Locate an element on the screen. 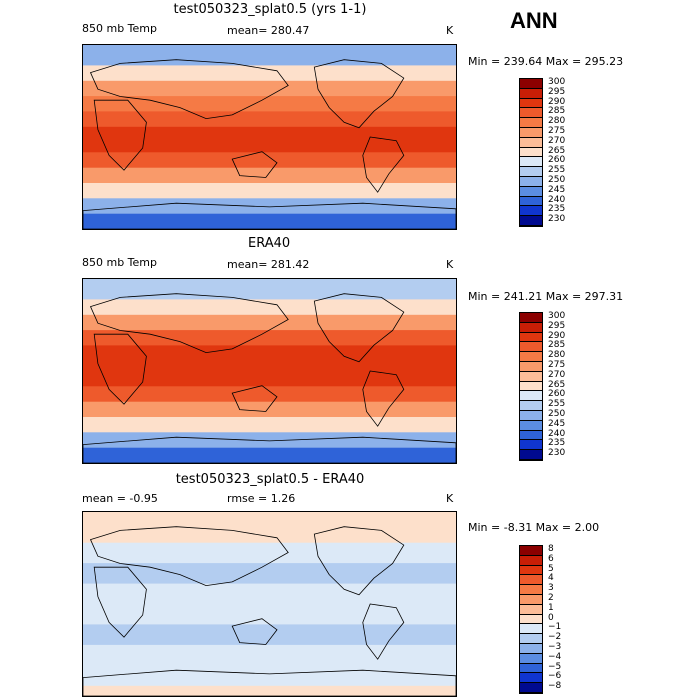 This screenshot has height=700, width=700. colorbar-tick-label: 235 is located at coordinates (557, 443).